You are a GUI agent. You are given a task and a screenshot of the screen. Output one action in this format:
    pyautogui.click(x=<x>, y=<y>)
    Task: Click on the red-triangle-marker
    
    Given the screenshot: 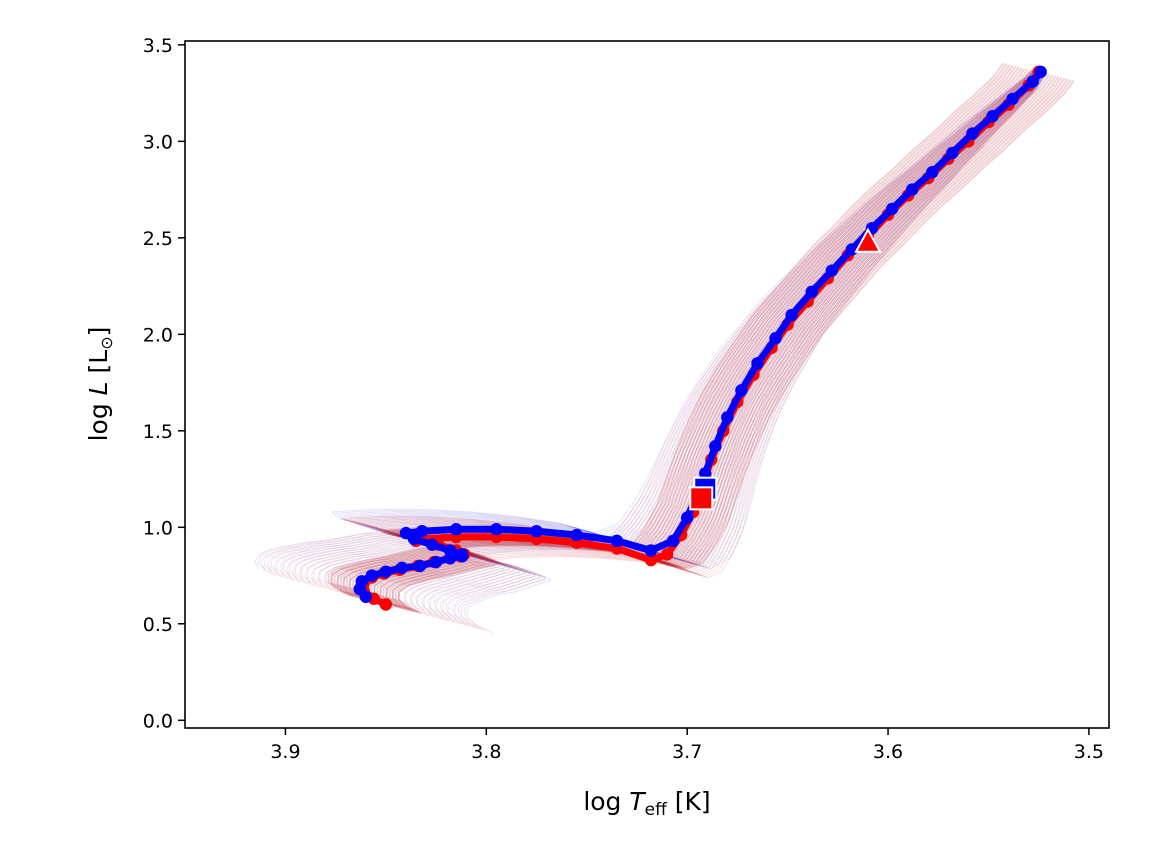 What is the action you would take?
    pyautogui.click(x=868, y=240)
    